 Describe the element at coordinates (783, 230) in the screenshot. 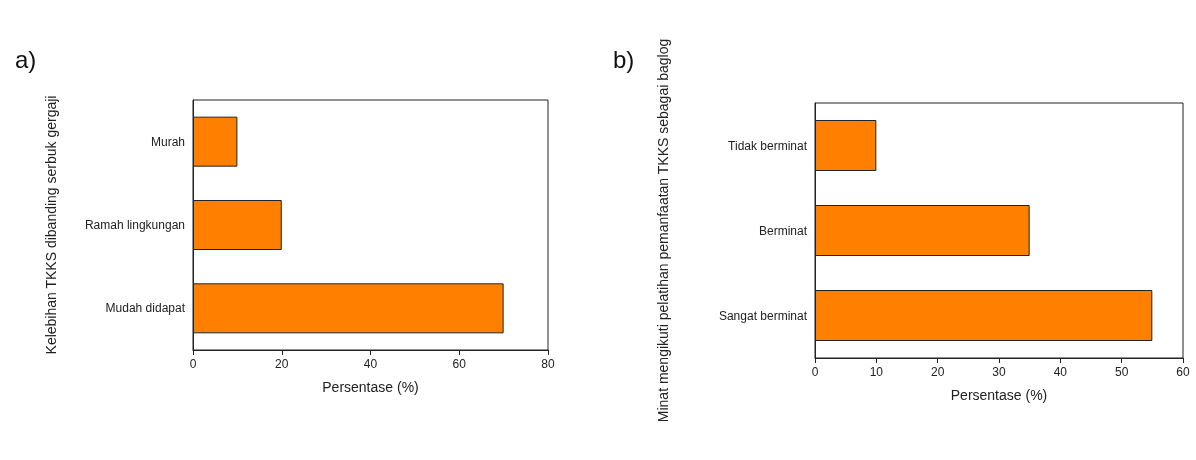

I see `y-tick-label: Berminat` at that location.